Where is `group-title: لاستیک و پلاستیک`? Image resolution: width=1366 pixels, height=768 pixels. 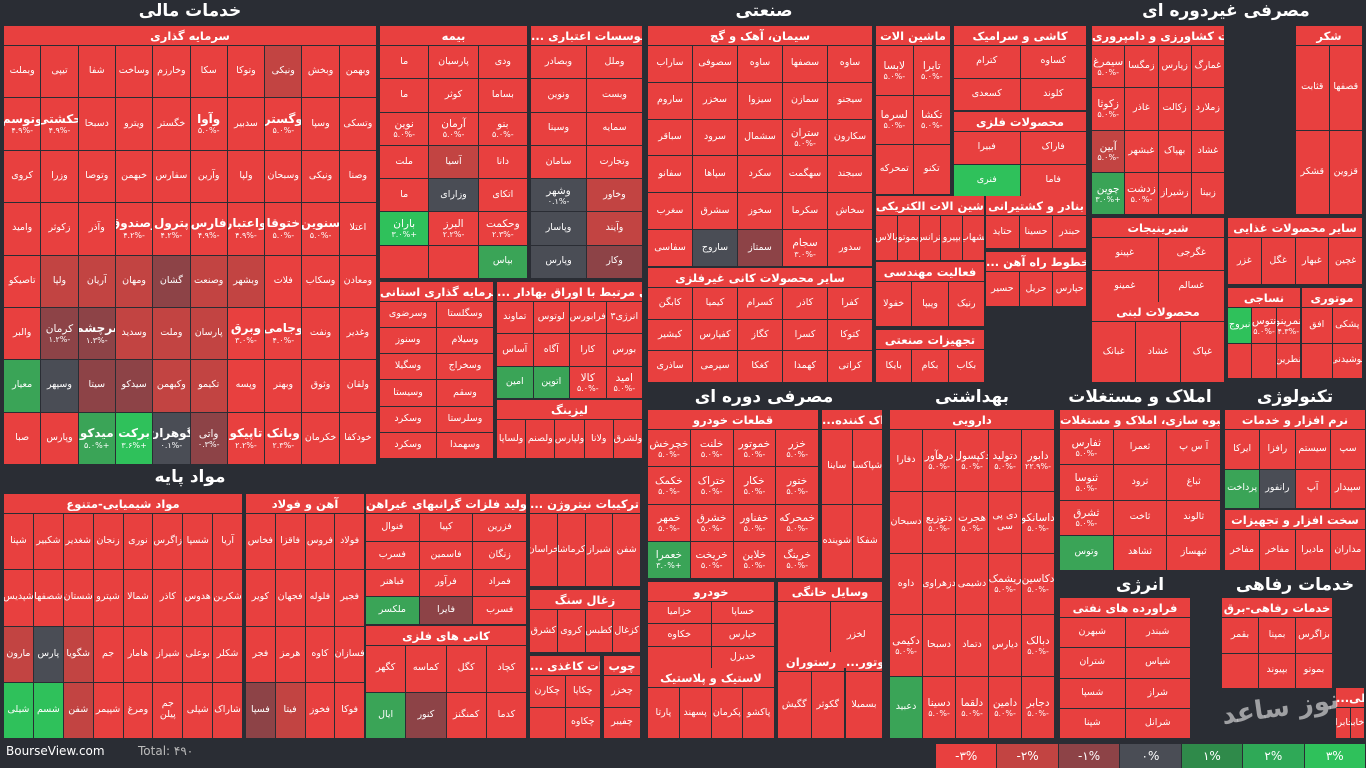
group-title: لاستیک و پلاستیک is located at coordinates (711, 678).